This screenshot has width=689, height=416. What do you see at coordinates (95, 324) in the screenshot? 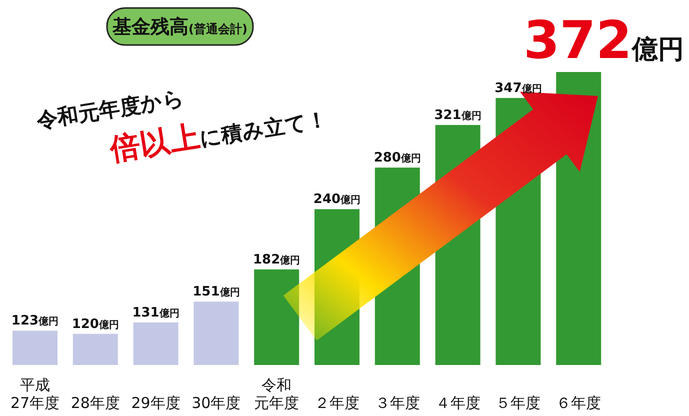
I see `data-label: 120億円` at bounding box center [95, 324].